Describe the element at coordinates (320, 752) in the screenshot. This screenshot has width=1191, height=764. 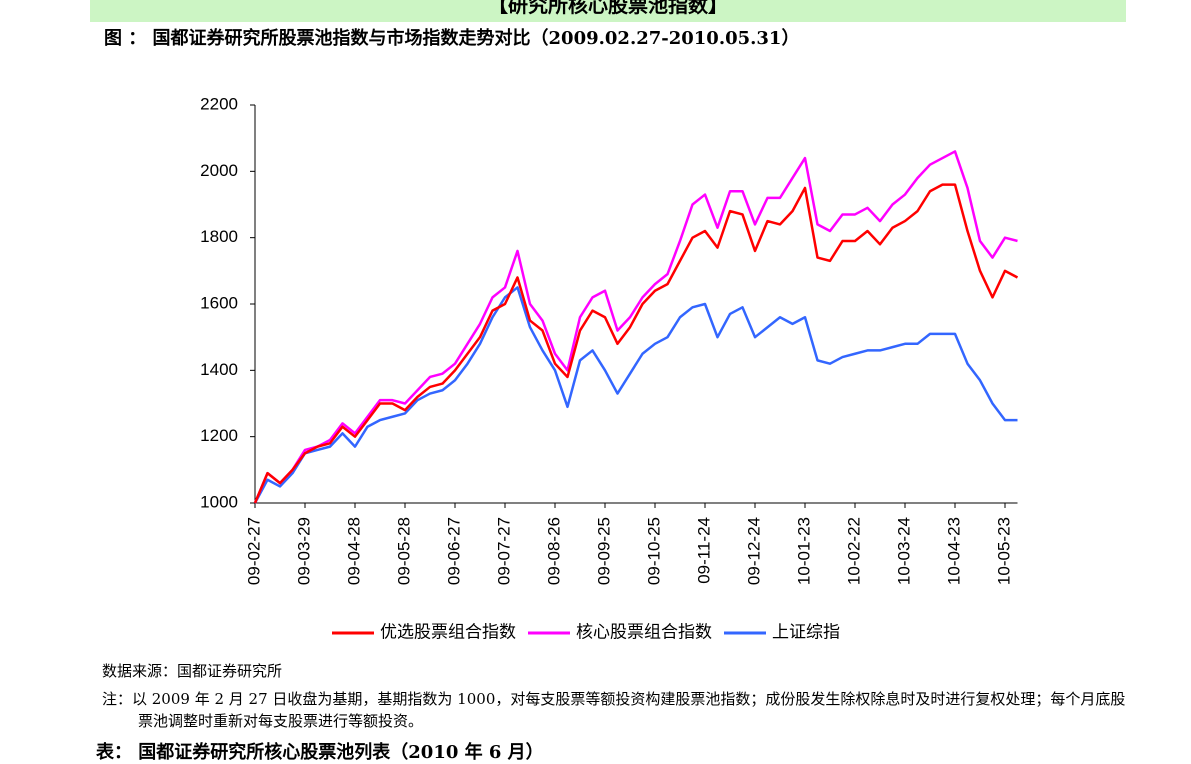
I see `table-caption: 表： 国都证券研究所核心股票池列表（2010 年 6 月）` at that location.